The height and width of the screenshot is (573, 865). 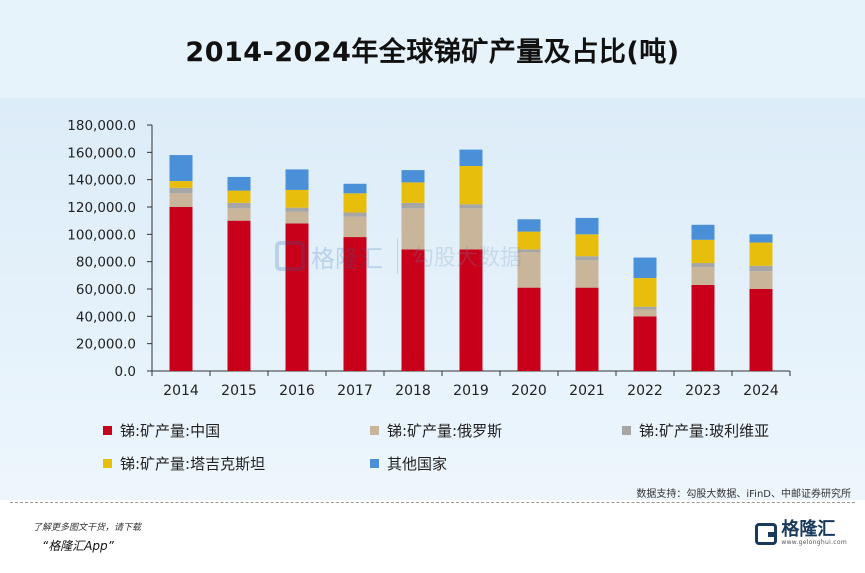 What do you see at coordinates (297, 209) in the screenshot?
I see `bar-segment-玻利维亚-2016` at bounding box center [297, 209].